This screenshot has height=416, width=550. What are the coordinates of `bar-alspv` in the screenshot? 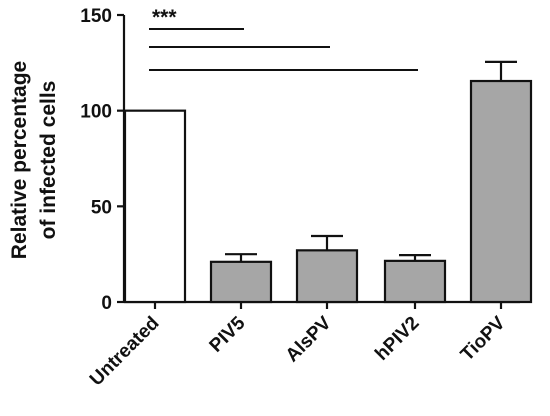 It's located at (327, 276).